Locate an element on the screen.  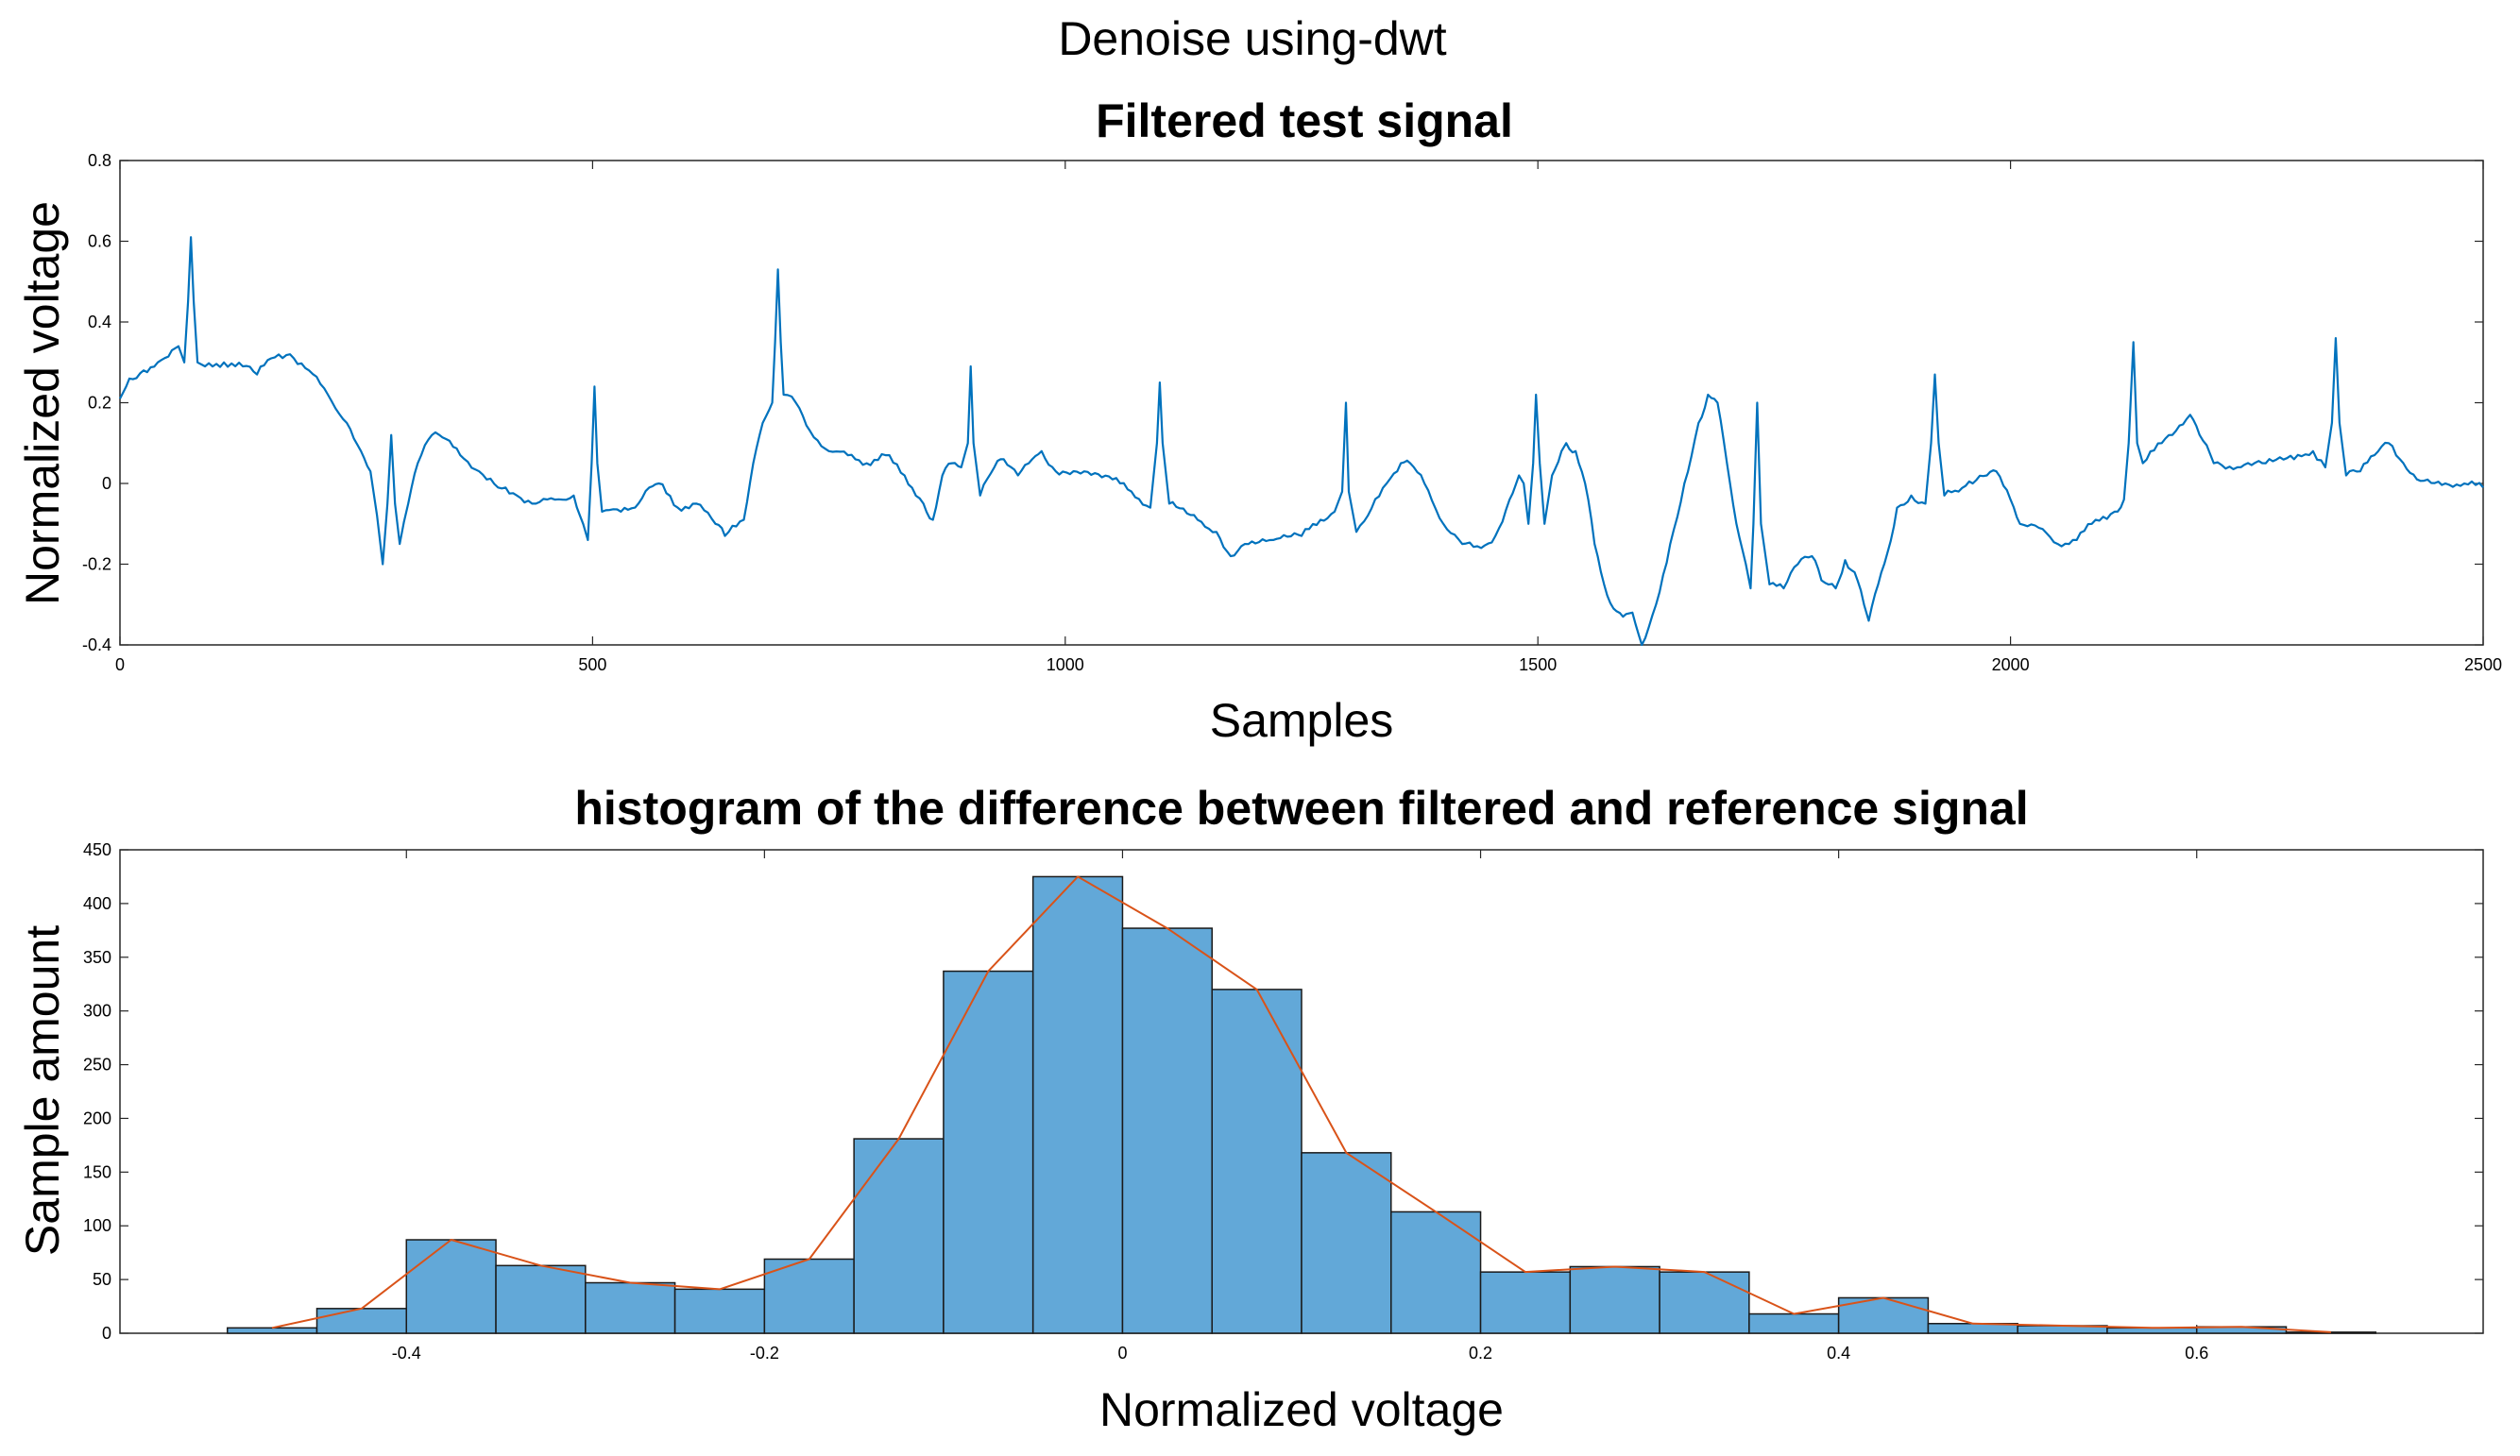
histogram-y-tick-label: 50 is located at coordinates (102, 1279).